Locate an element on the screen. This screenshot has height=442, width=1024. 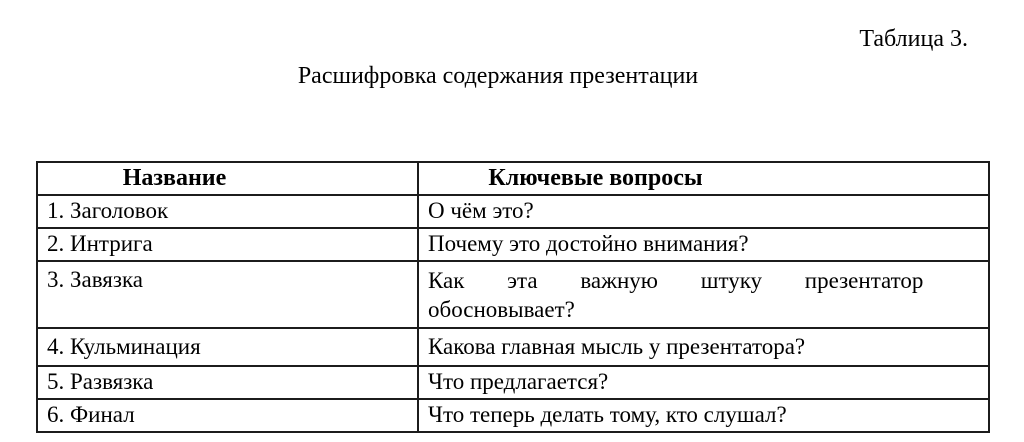
row-name-cell: 2. Интрига is located at coordinates (227, 244).